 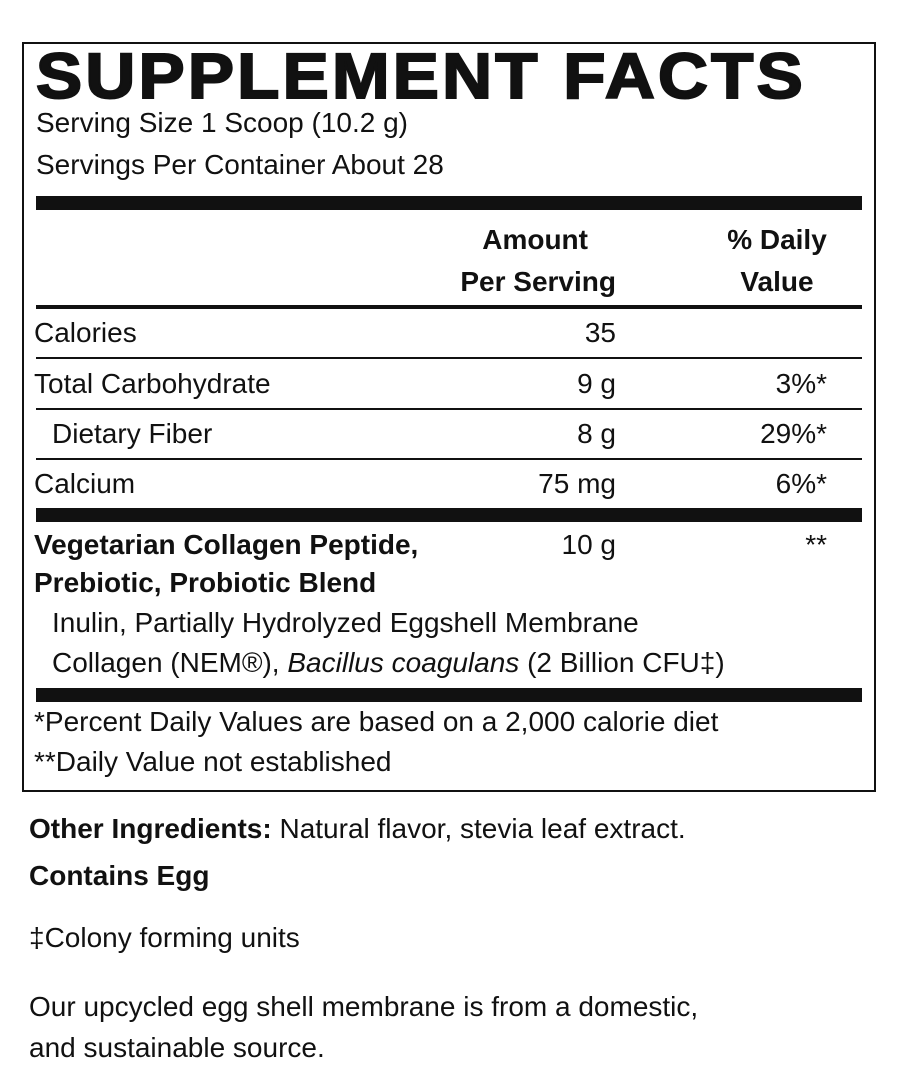 I want to click on probiotic-species: Bacillus coagulans, so click(x=403, y=662).